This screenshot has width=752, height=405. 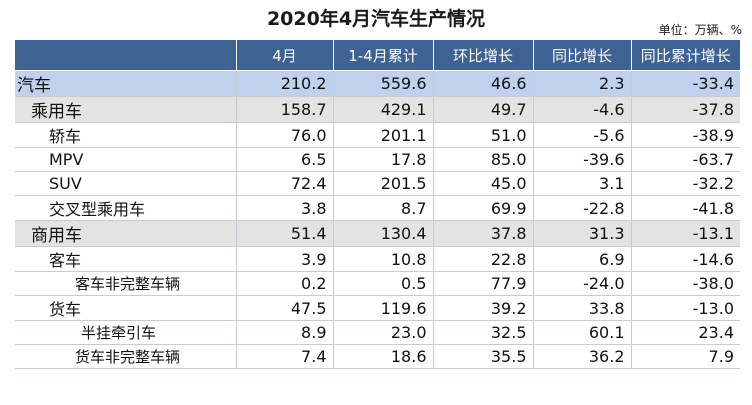 What do you see at coordinates (685, 233) in the screenshot?
I see `yoy-cumulative-growth-value: -13.1` at bounding box center [685, 233].